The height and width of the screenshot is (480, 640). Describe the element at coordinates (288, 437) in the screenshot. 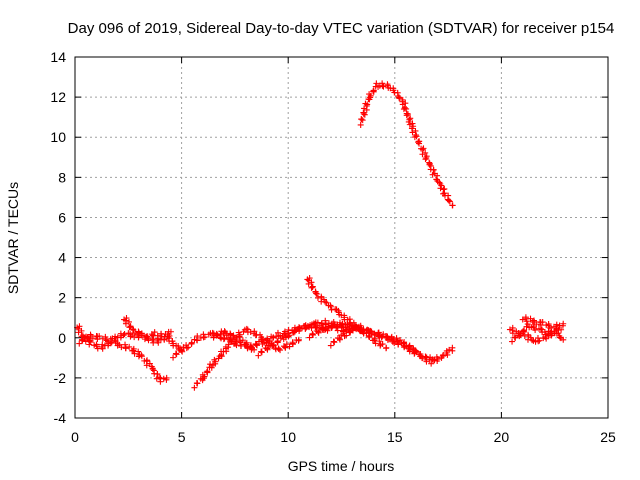

I see `x-tick-label: 10` at that location.